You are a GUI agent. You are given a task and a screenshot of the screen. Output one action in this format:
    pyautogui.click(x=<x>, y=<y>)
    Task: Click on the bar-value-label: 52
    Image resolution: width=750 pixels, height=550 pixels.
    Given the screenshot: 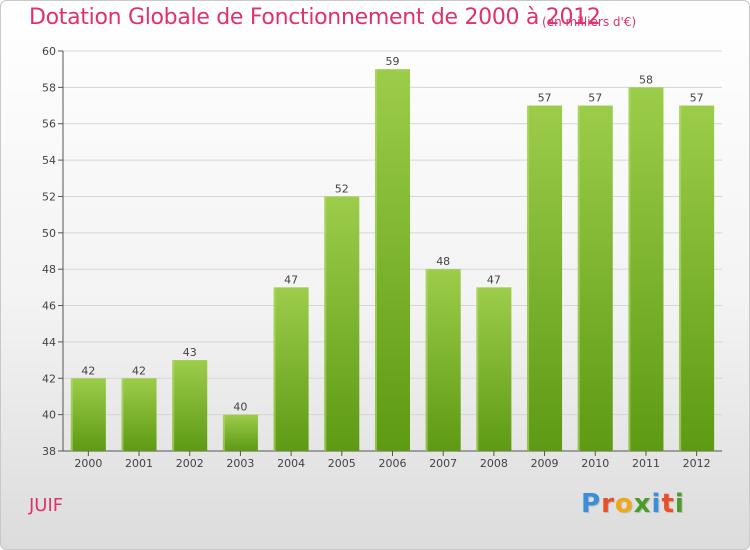 What is the action you would take?
    pyautogui.click(x=342, y=188)
    